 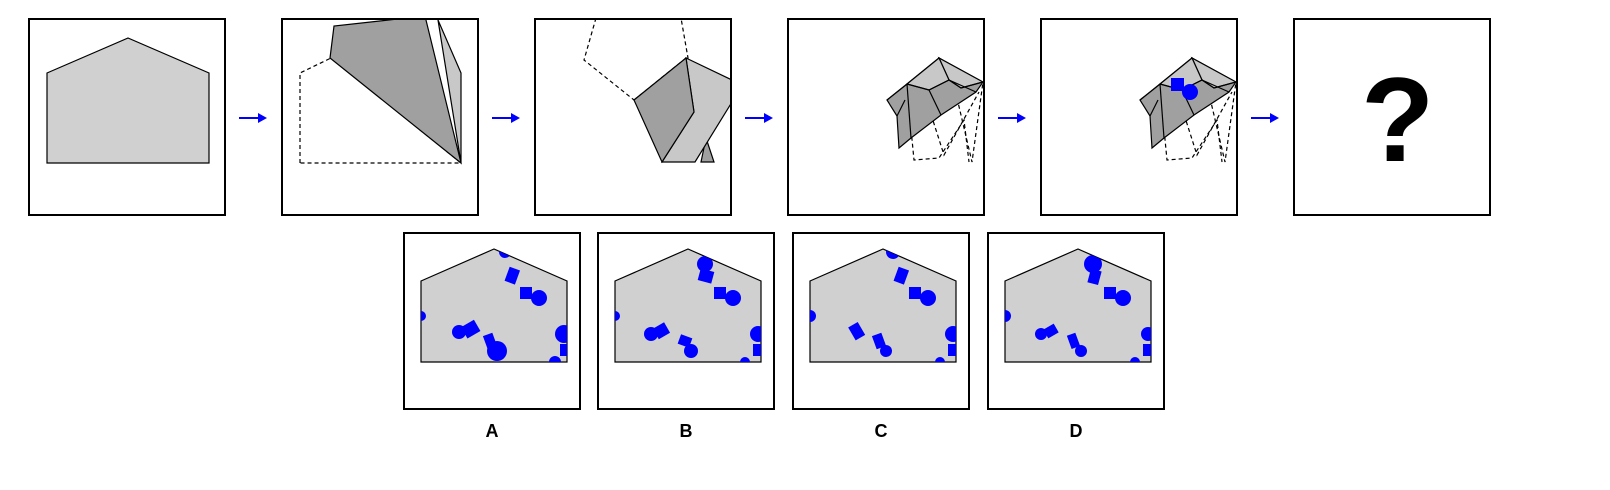 I want to click on option-panel-a, so click(x=492, y=321).